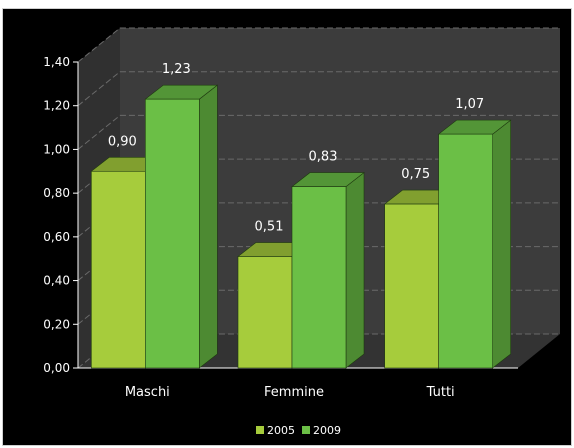 This screenshot has width=574, height=448. Describe the element at coordinates (147, 392) in the screenshot. I see `x-category-label: Maschi` at that location.